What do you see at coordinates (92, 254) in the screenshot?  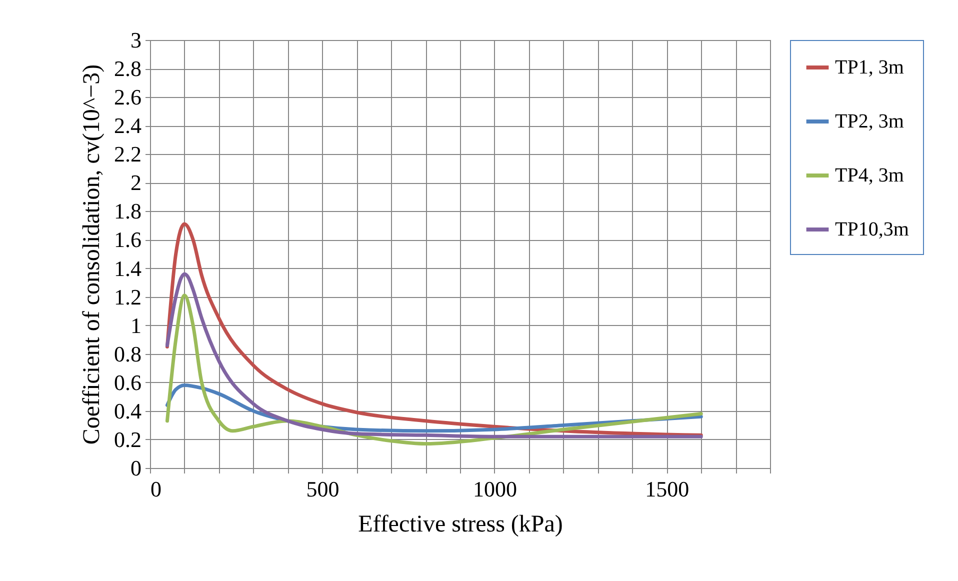 I see `y-axis-title: Coefficient of consolidation, cv(10^−3)` at bounding box center [92, 254].